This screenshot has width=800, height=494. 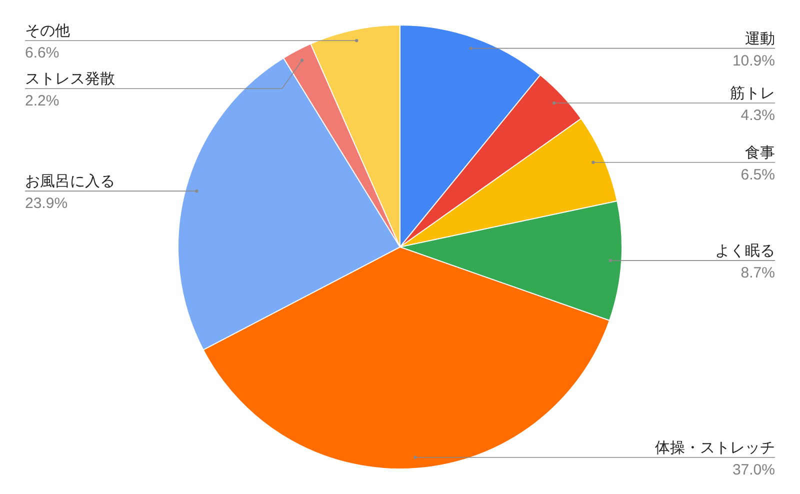 What do you see at coordinates (753, 469) in the screenshot?
I see `data-label: 37.0%` at bounding box center [753, 469].